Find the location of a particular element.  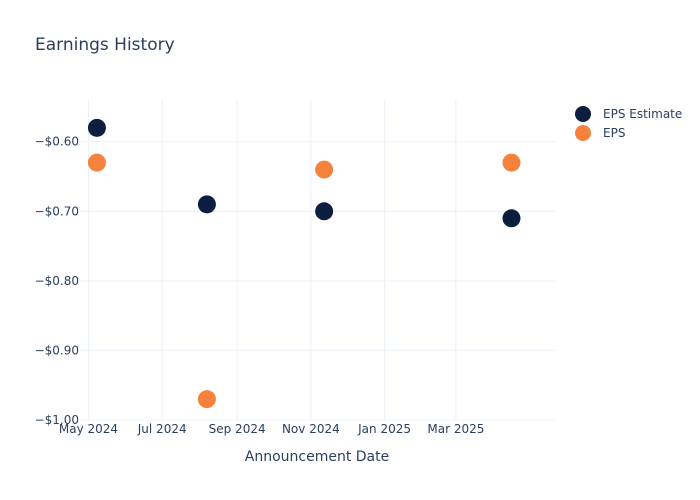

legend: EPS Estimate EPS is located at coordinates (628, 123).